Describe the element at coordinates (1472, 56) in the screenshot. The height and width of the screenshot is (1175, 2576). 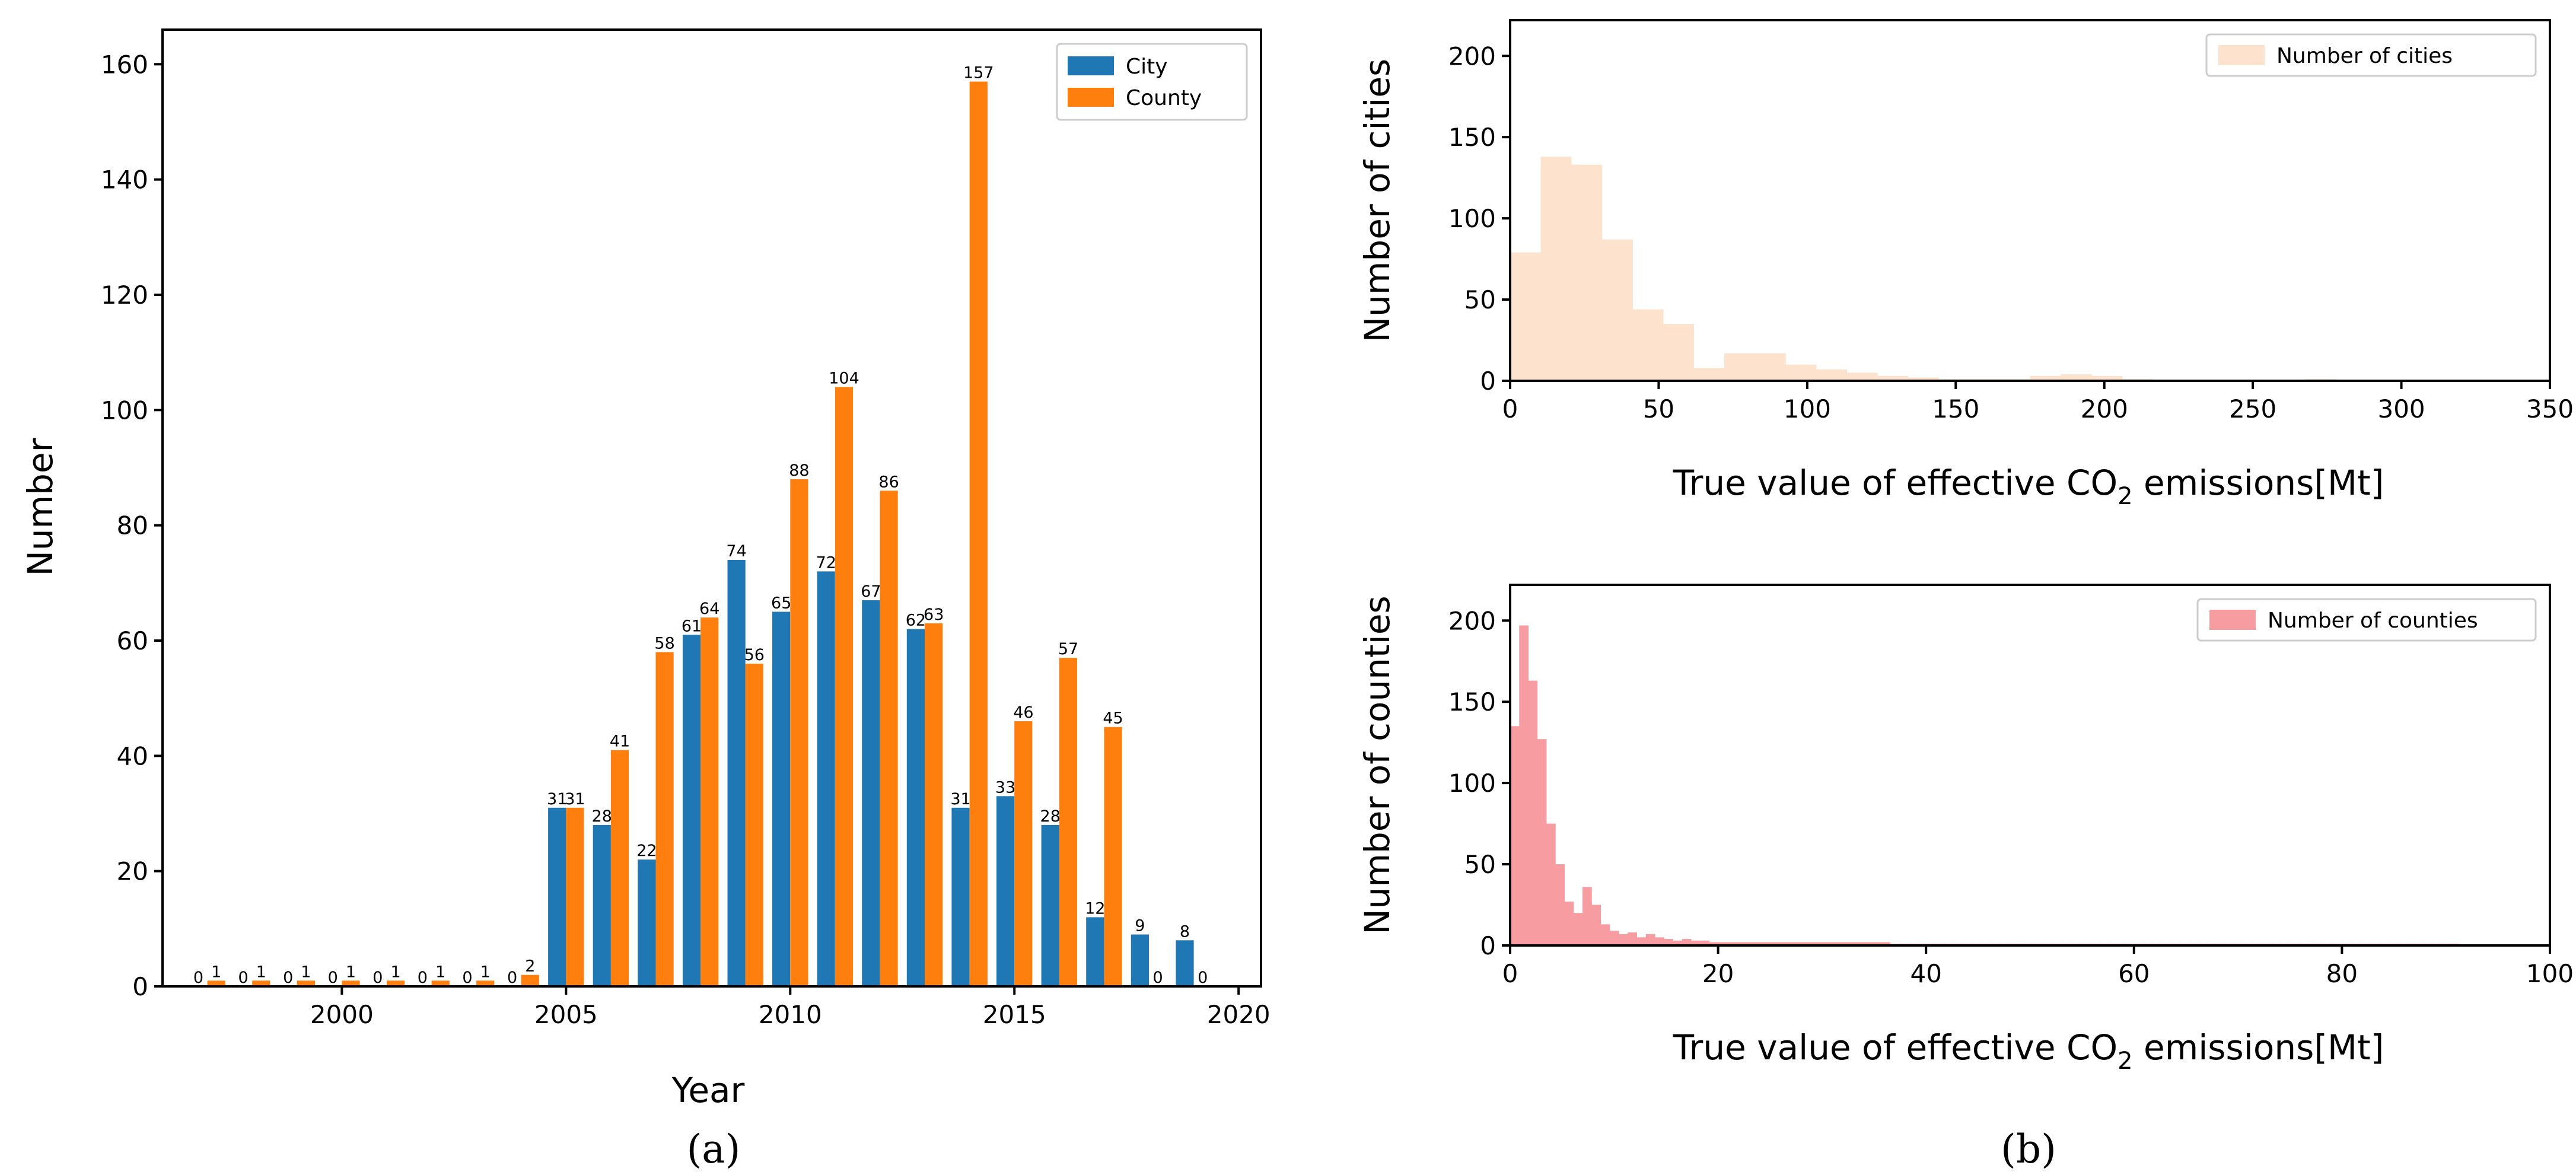
I see `b1-y-tick-label: 200` at that location.